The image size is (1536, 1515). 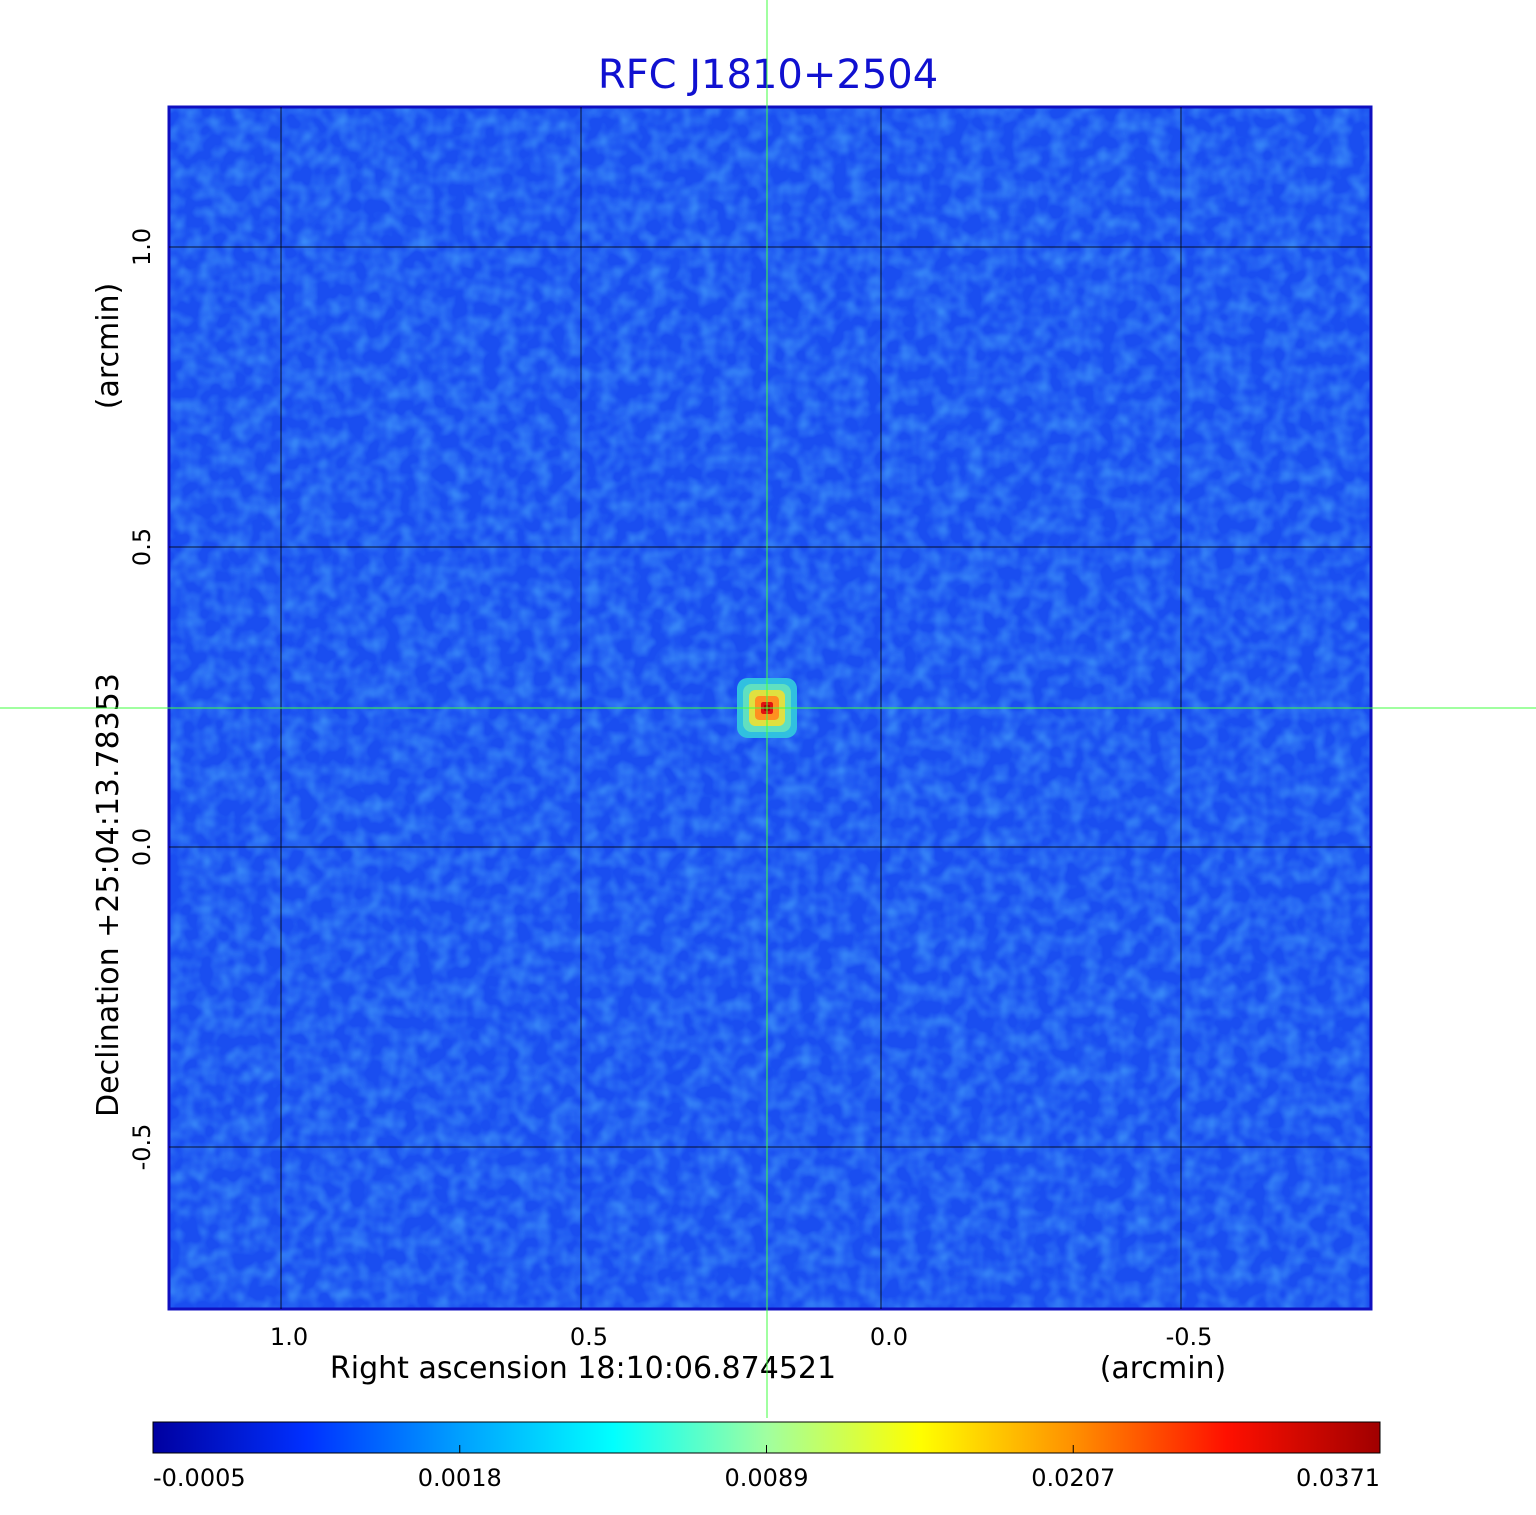 What do you see at coordinates (1073, 1478) in the screenshot?
I see `colorbar-tick-label: 0.0207` at bounding box center [1073, 1478].